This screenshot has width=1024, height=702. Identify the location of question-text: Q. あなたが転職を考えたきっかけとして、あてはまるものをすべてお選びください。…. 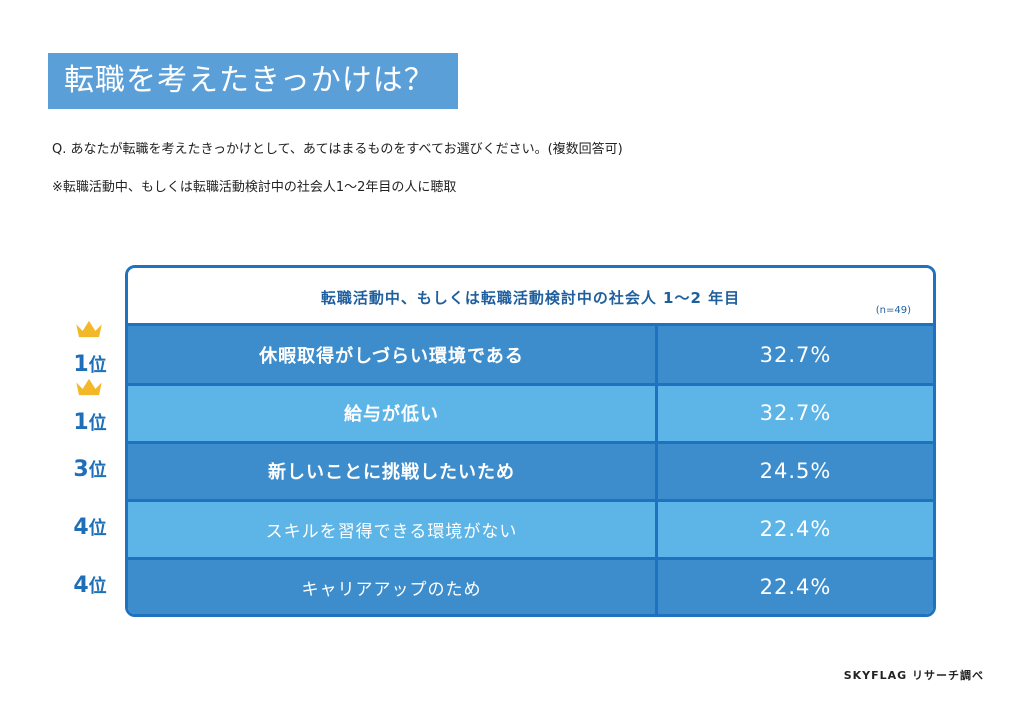
(337, 149).